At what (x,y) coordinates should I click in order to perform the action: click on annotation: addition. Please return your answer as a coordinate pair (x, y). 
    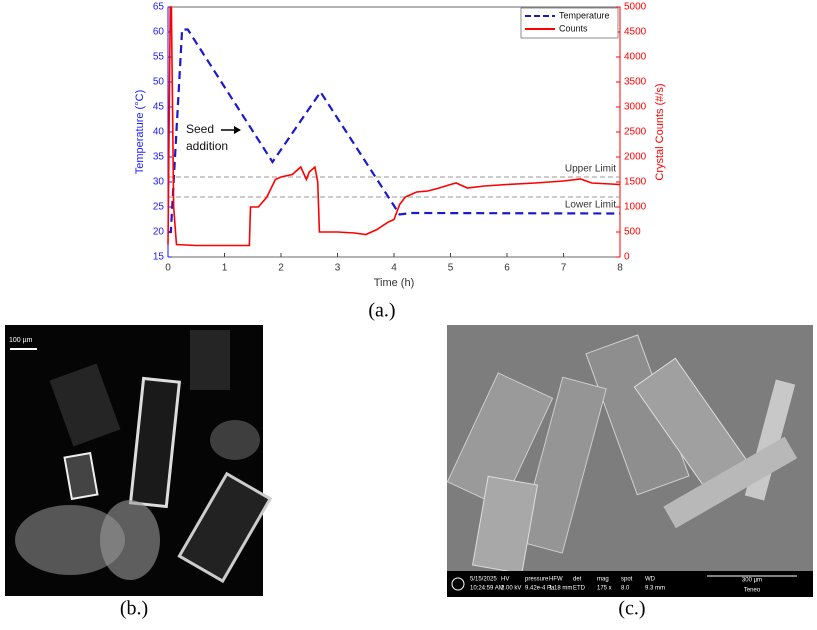
    Looking at the image, I should click on (207, 146).